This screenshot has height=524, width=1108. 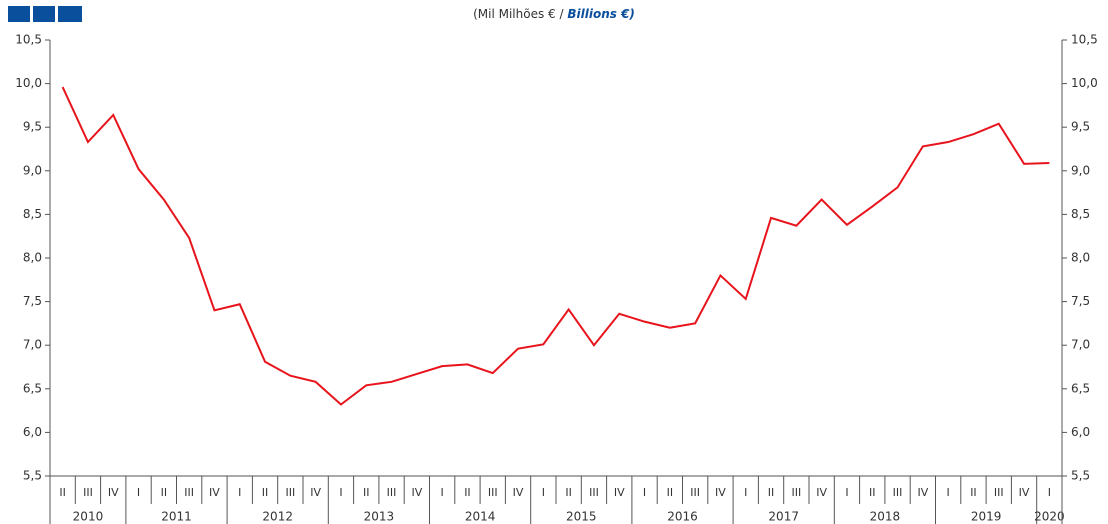 What do you see at coordinates (986, 517) in the screenshot?
I see `year-label: 2019` at bounding box center [986, 517].